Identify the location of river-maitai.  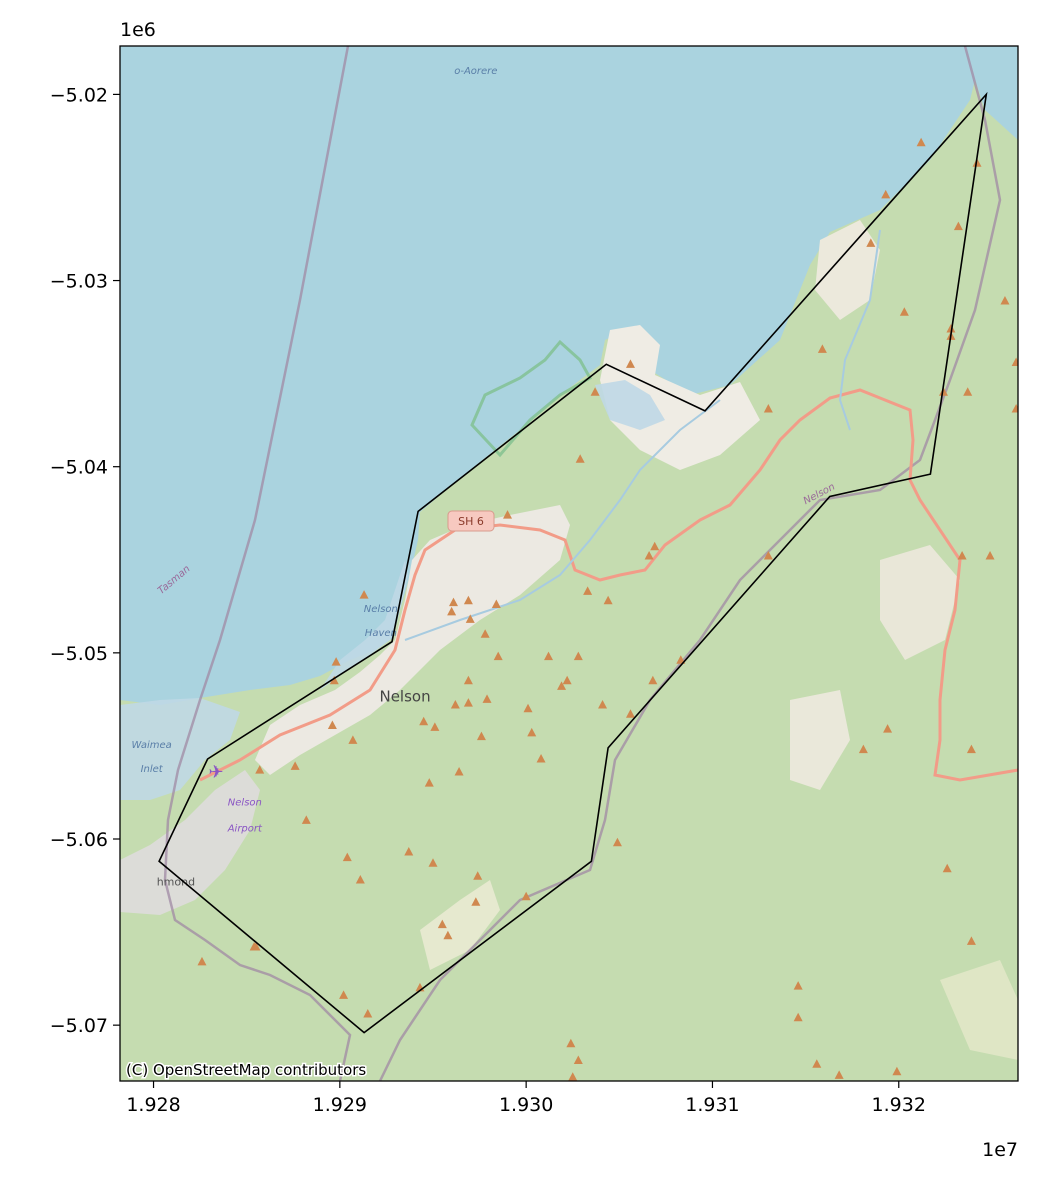
(562, 520).